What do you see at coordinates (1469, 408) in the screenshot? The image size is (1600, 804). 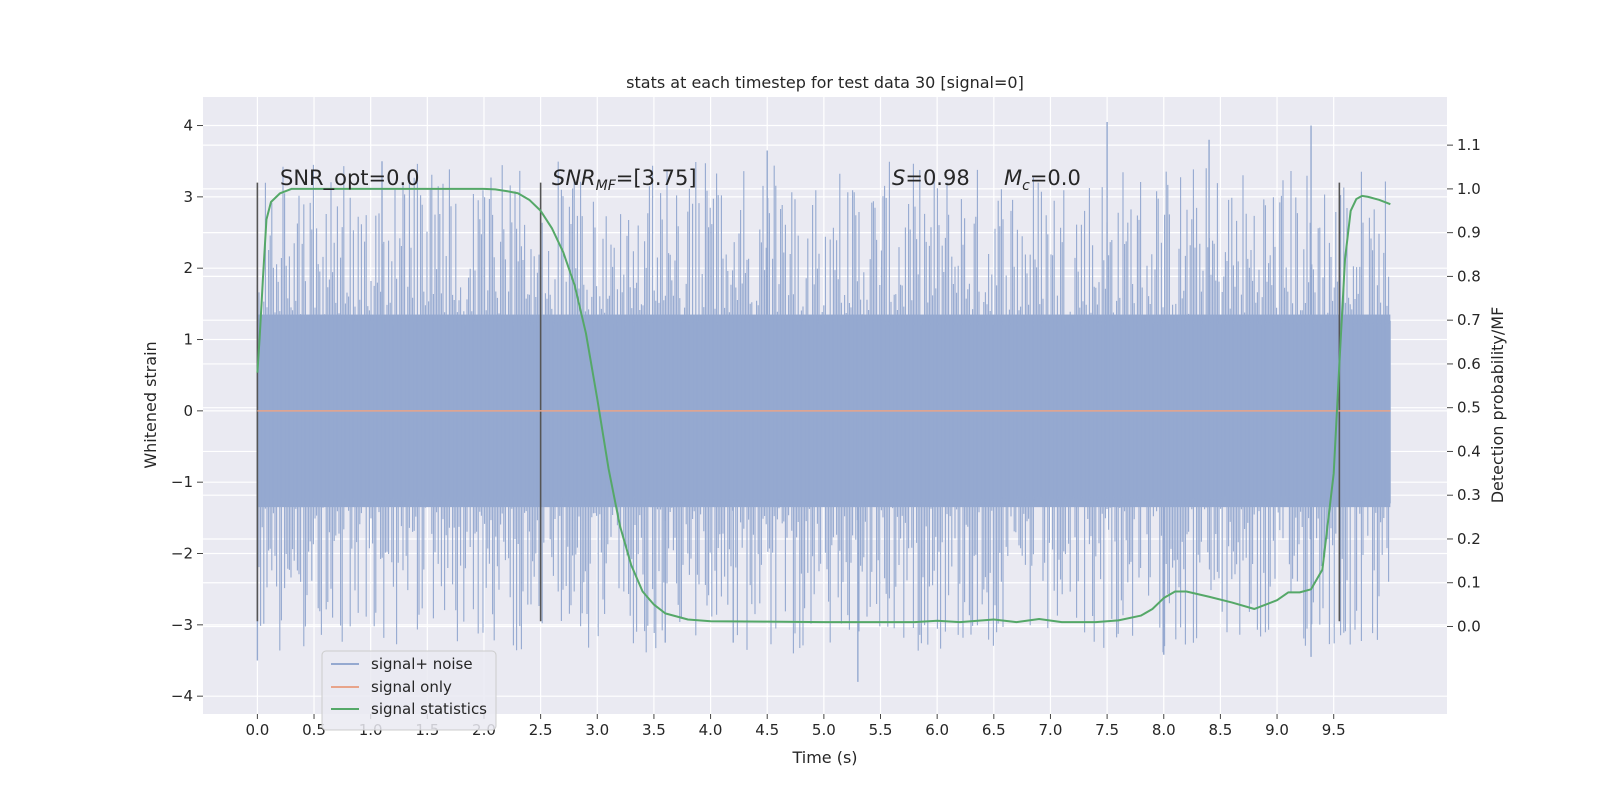 I see `y-right-tick-label: 0.5` at bounding box center [1469, 408].